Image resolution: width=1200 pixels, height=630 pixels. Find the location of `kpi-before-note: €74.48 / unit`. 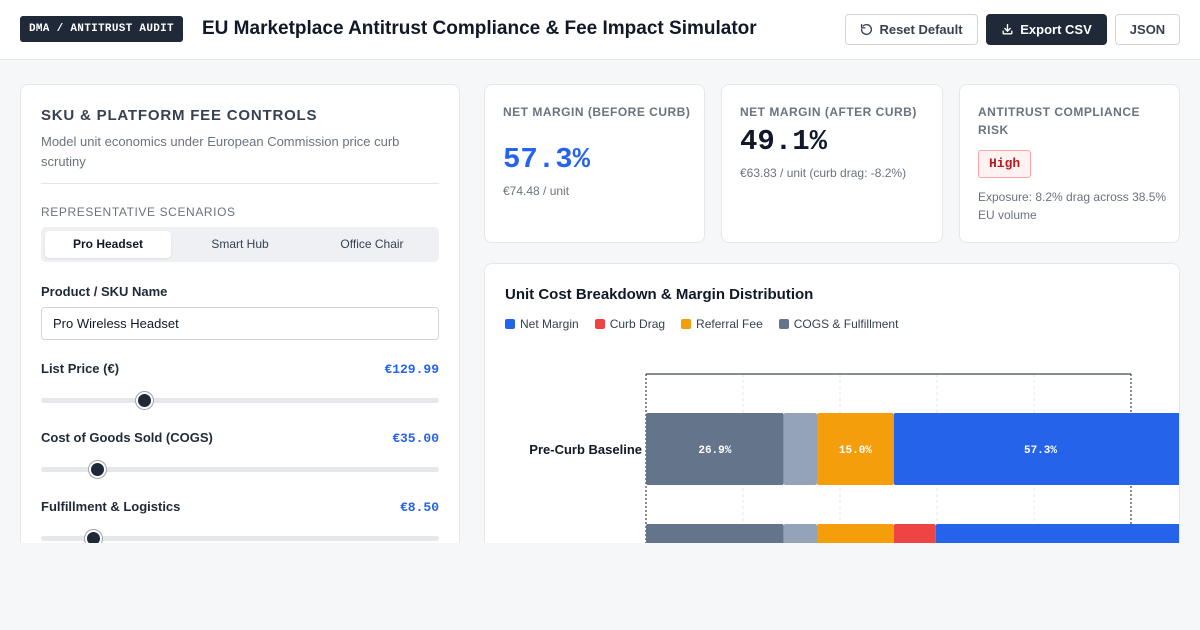

kpi-before-note: €74.48 / unit is located at coordinates (536, 191).